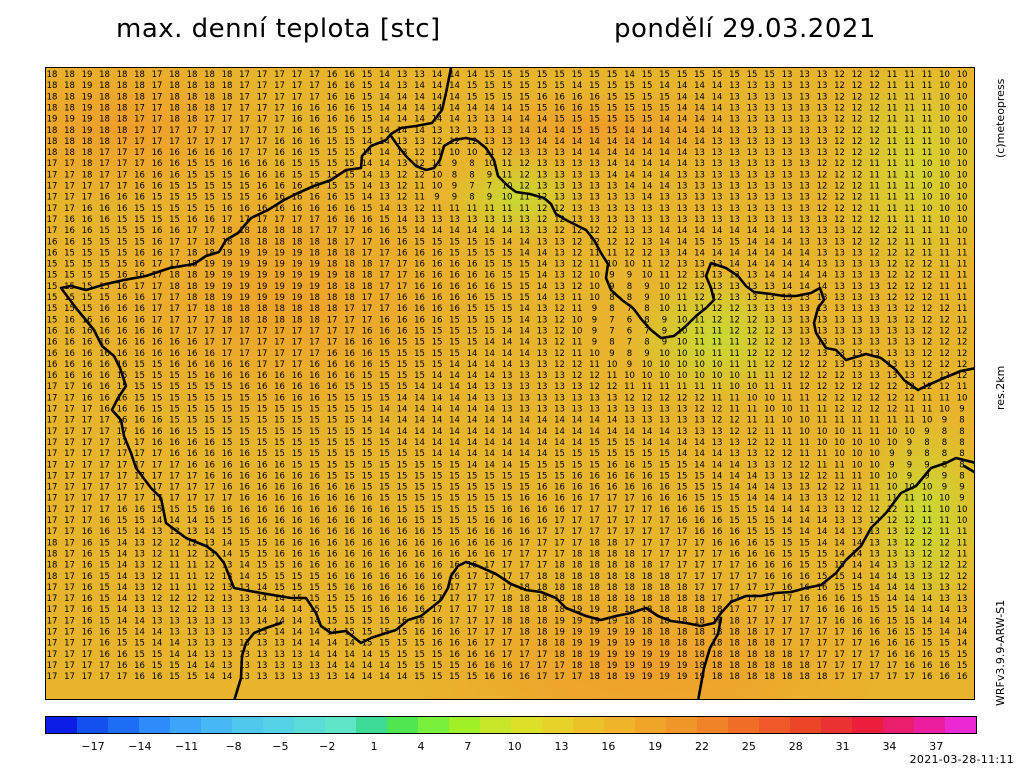  I want to click on color-scale-tick-label: −8, so click(233, 746).